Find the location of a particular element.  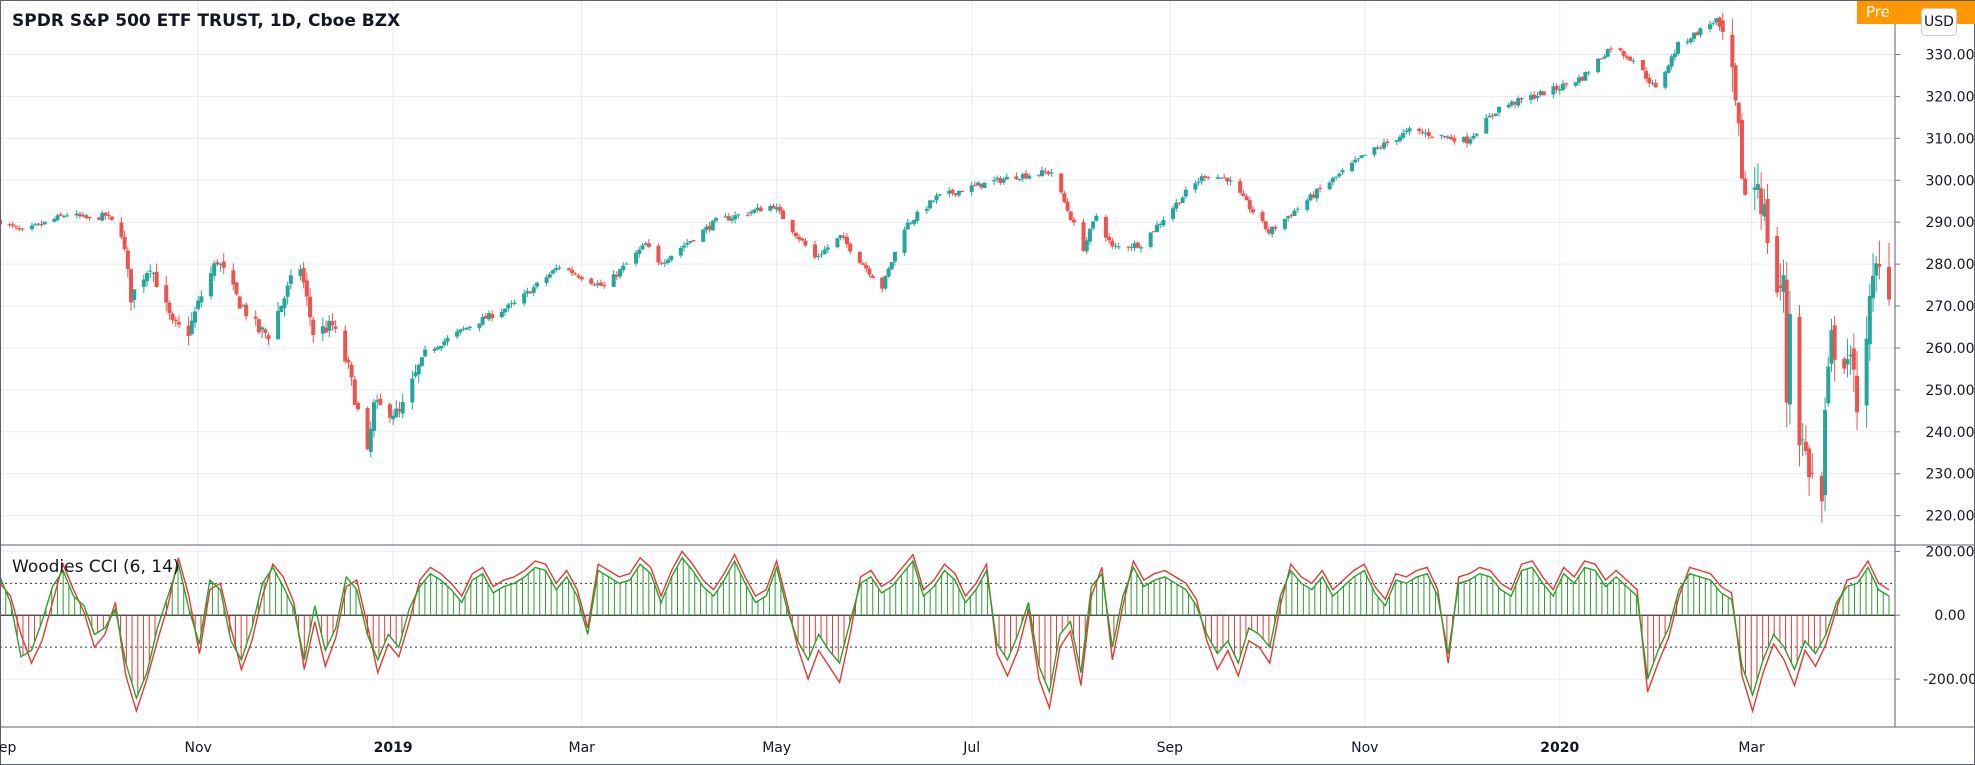

time-tick-label: Sep is located at coordinates (8, 748).